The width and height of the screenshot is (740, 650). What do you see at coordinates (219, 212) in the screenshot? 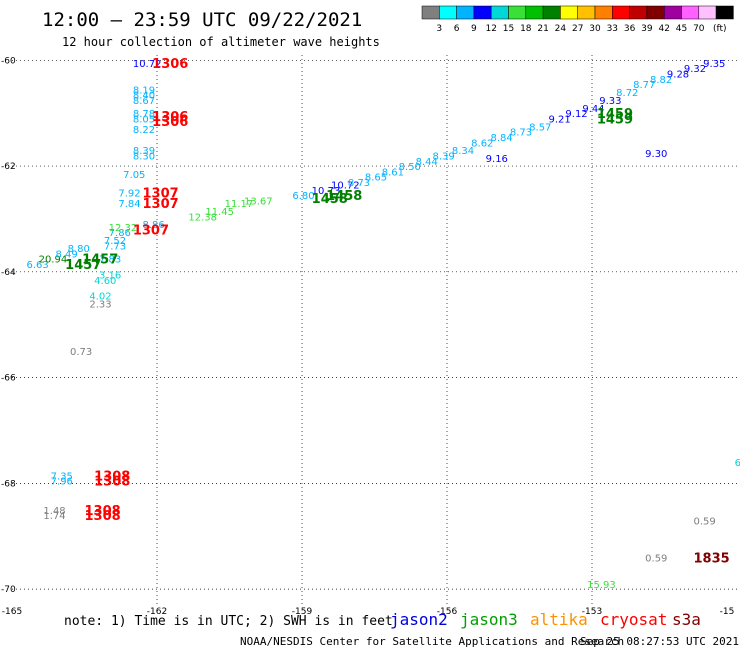
I see `wave-height-label: 11.45` at bounding box center [219, 212].